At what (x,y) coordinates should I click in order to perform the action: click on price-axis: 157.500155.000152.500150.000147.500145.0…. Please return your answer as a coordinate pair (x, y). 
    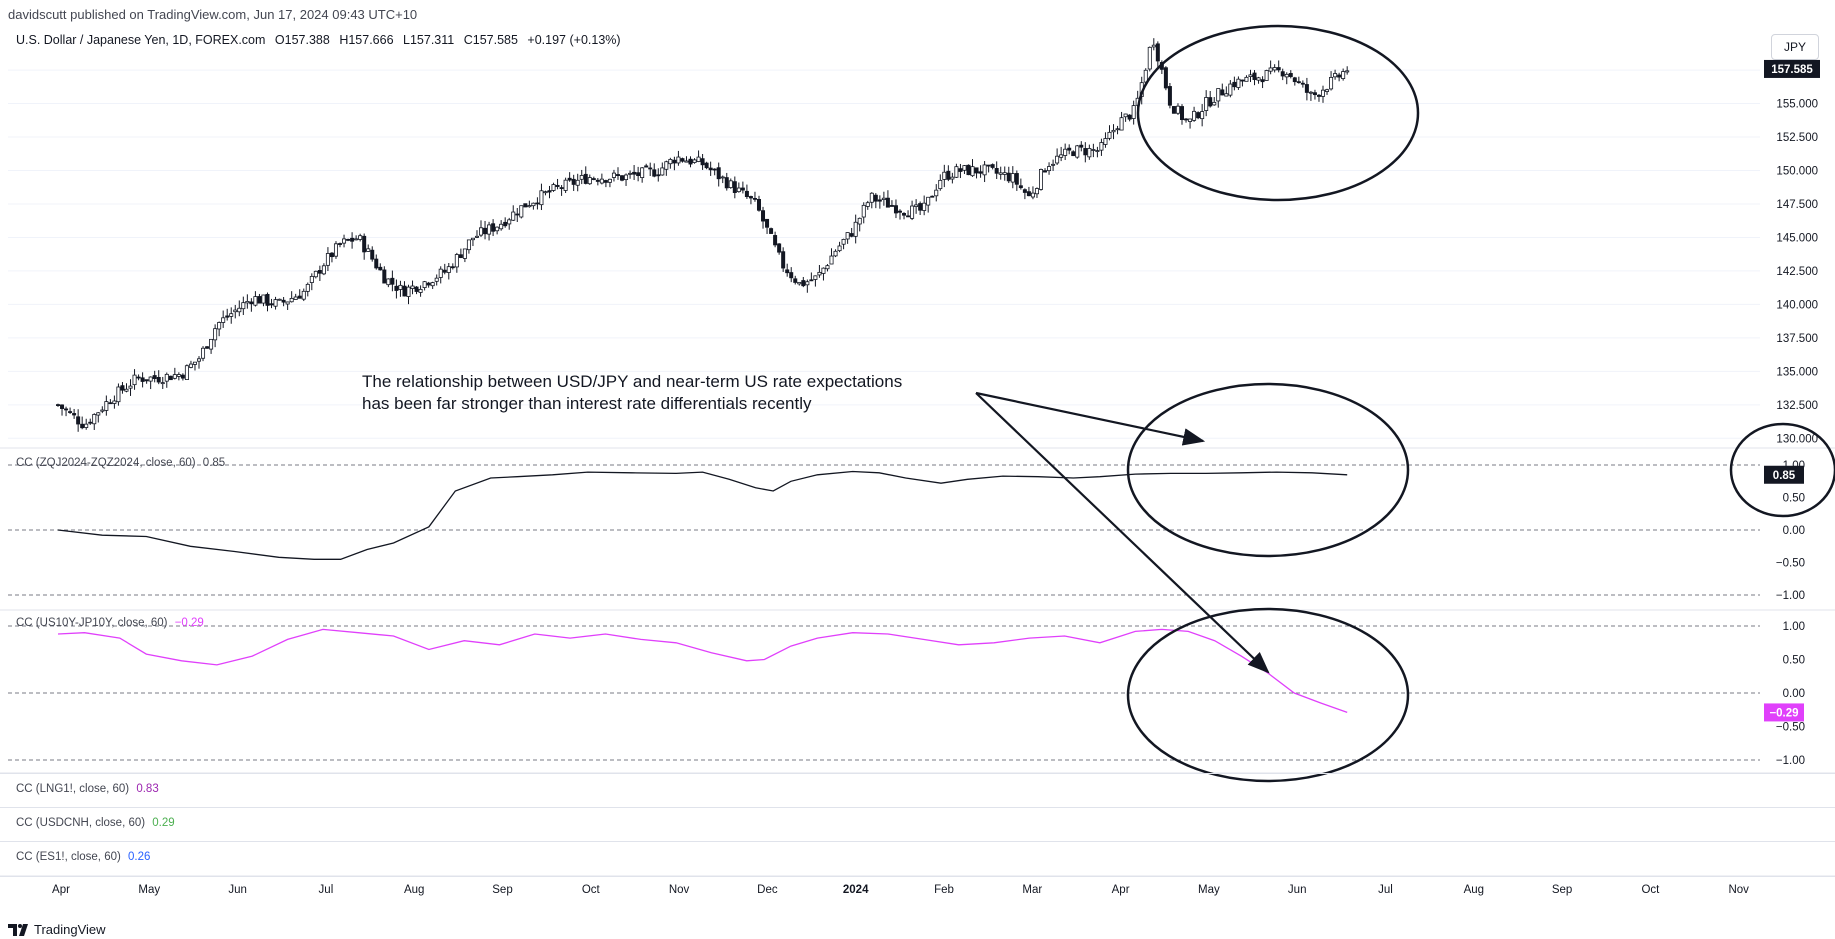
    Looking at the image, I should click on (1792, 252).